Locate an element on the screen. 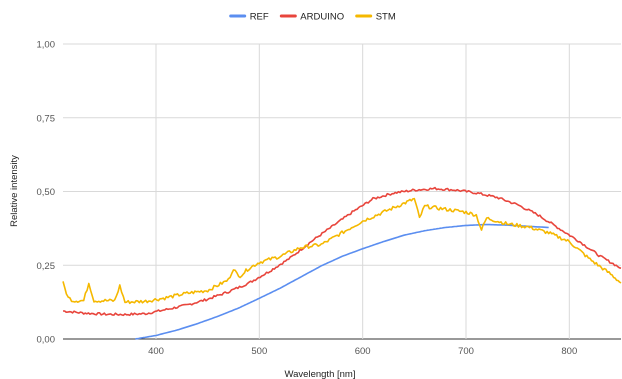 Image resolution: width=622 pixels, height=379 pixels. y-tick-label: 1,00 is located at coordinates (46, 45).